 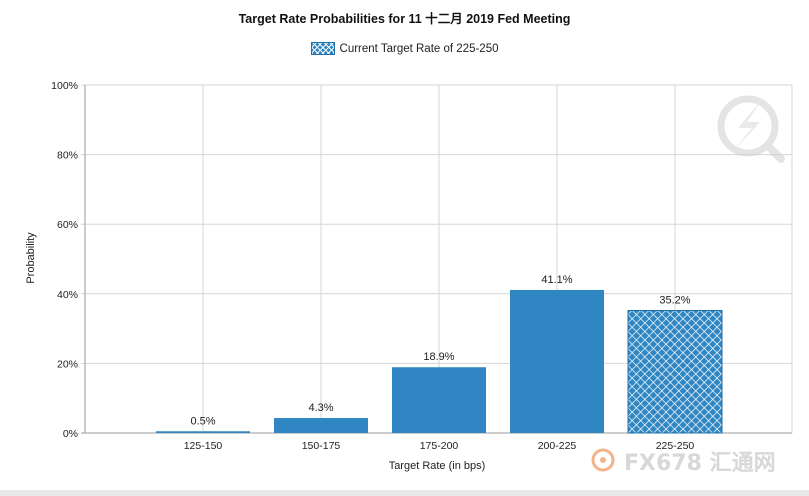 What do you see at coordinates (700, 463) in the screenshot?
I see `watermark-brand-text: FX678 汇通网` at bounding box center [700, 463].